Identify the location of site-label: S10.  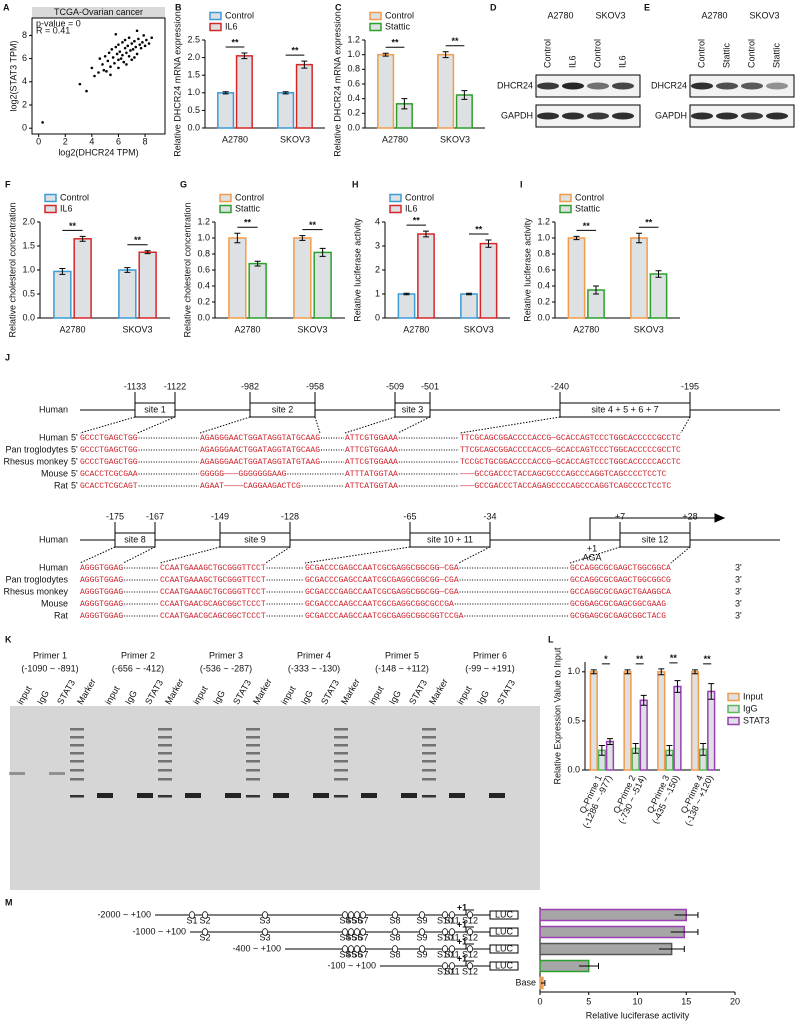
(445, 937).